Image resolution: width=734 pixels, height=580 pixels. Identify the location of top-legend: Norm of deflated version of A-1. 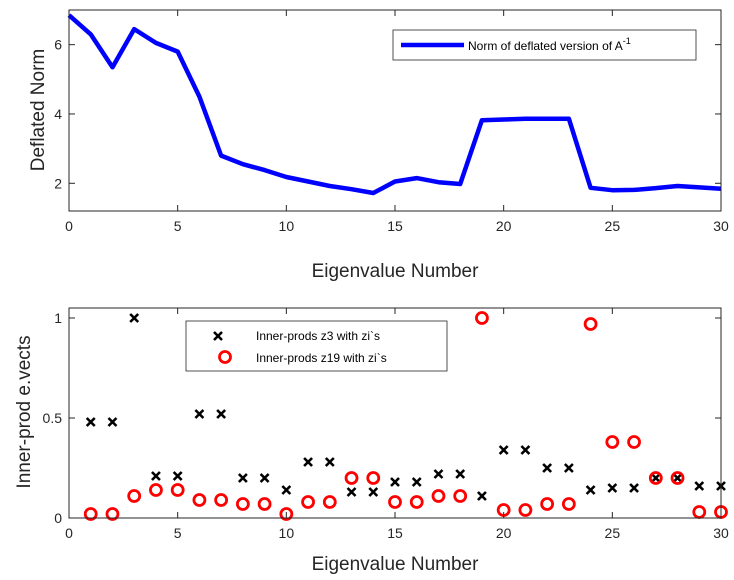
(544, 45).